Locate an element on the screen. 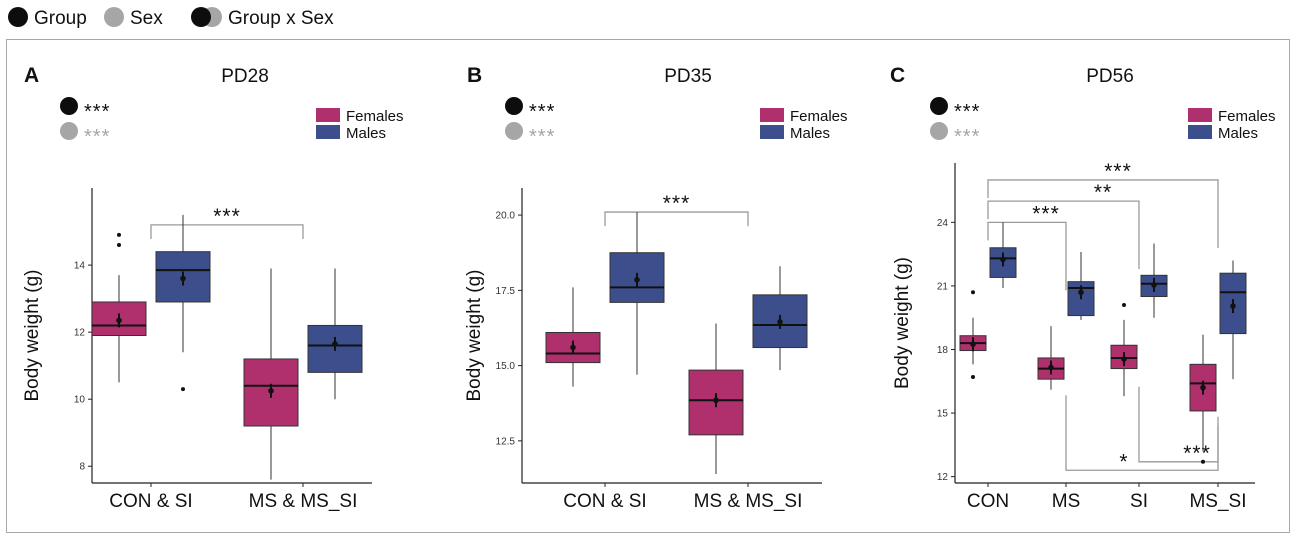 This screenshot has height=539, width=1300. sex-legend-dot is located at coordinates (114, 17).